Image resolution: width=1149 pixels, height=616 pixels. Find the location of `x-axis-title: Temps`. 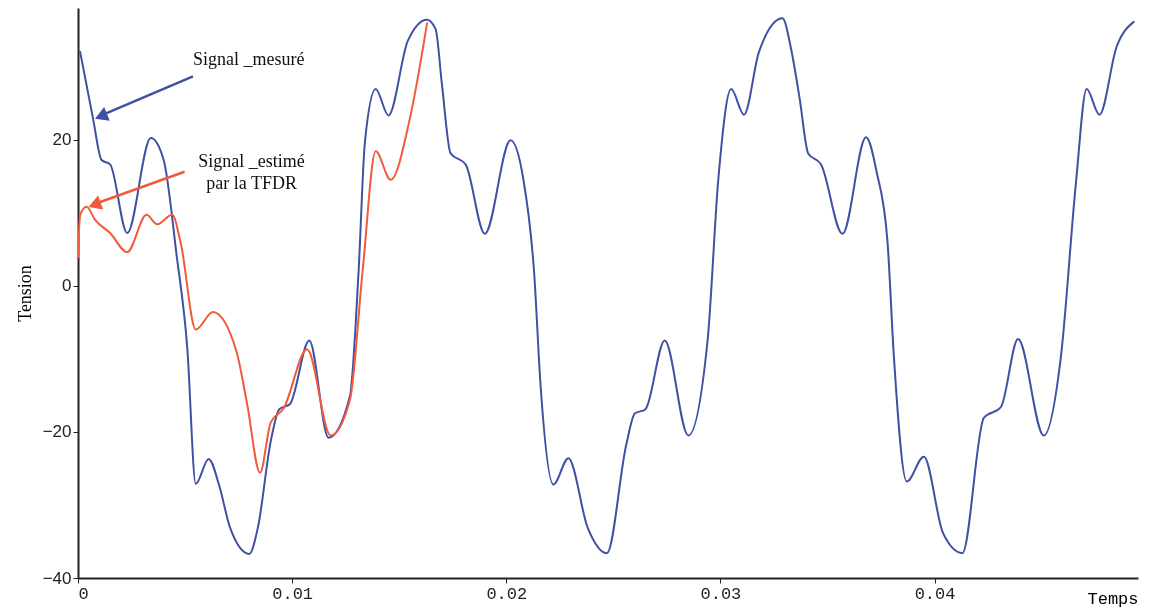

x-axis-title: Temps is located at coordinates (1113, 599).